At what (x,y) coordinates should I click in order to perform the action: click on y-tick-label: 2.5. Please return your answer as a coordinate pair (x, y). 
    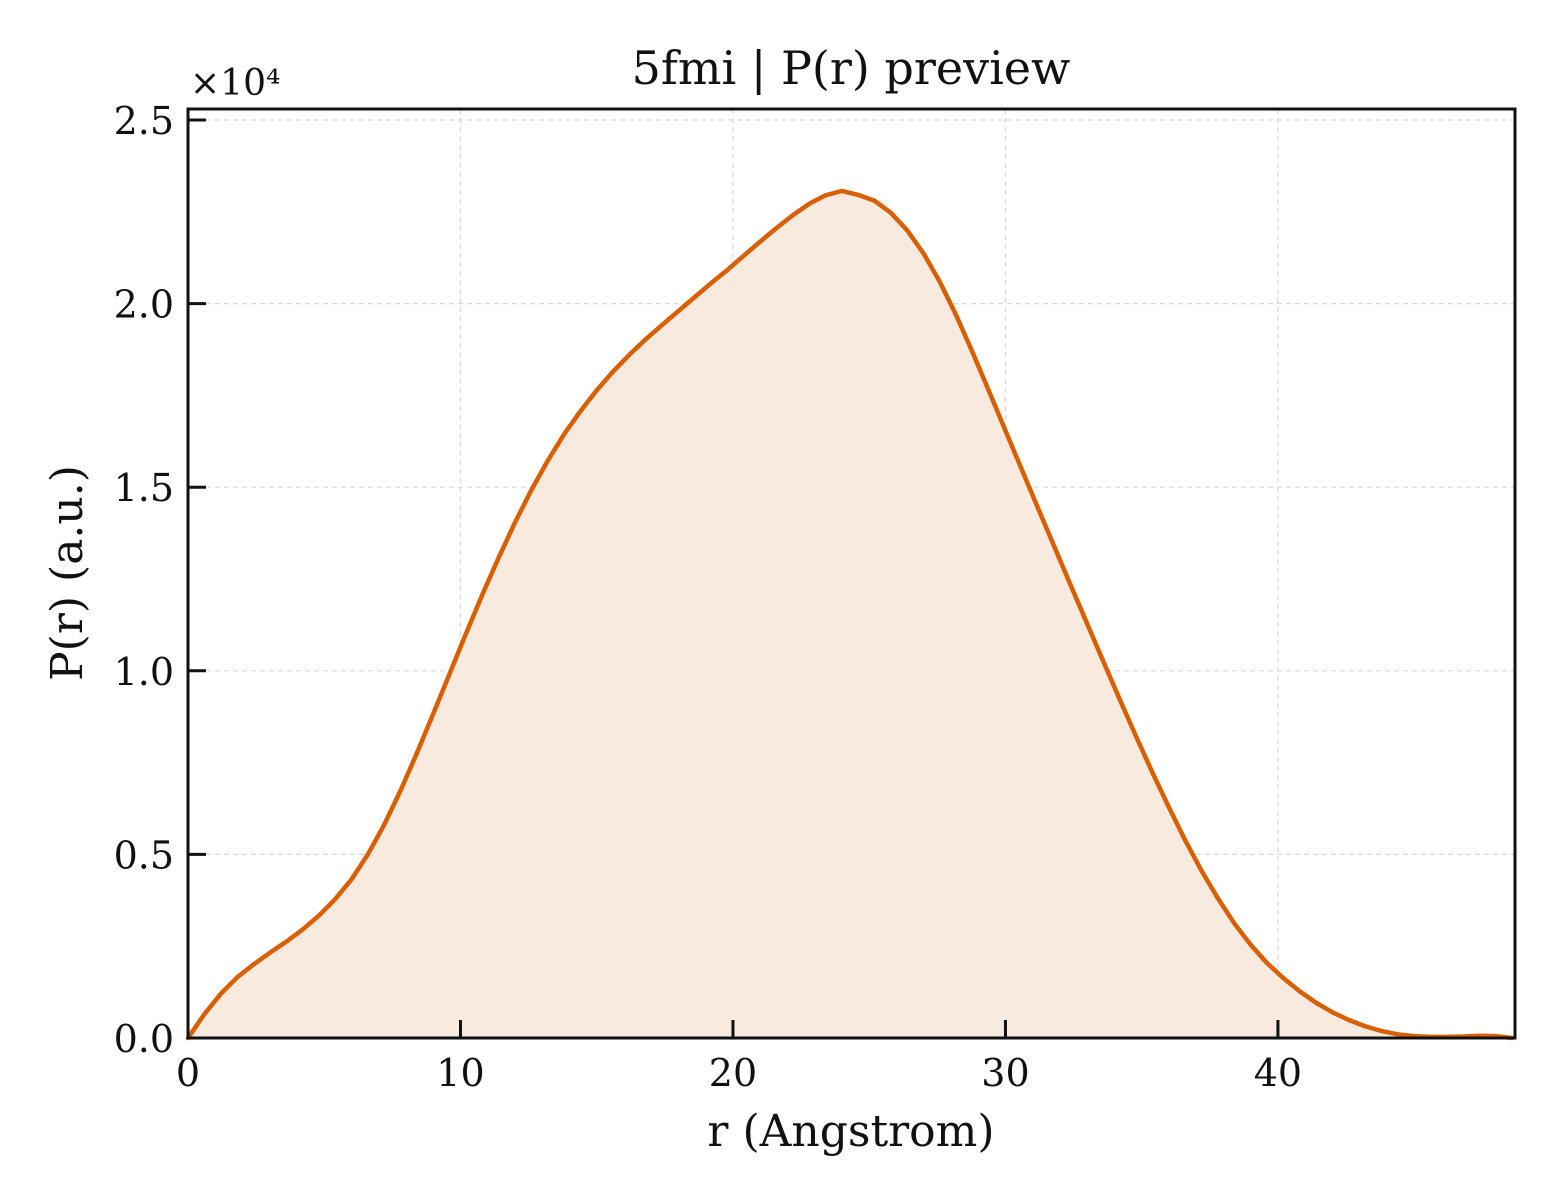
    Looking at the image, I should click on (144, 121).